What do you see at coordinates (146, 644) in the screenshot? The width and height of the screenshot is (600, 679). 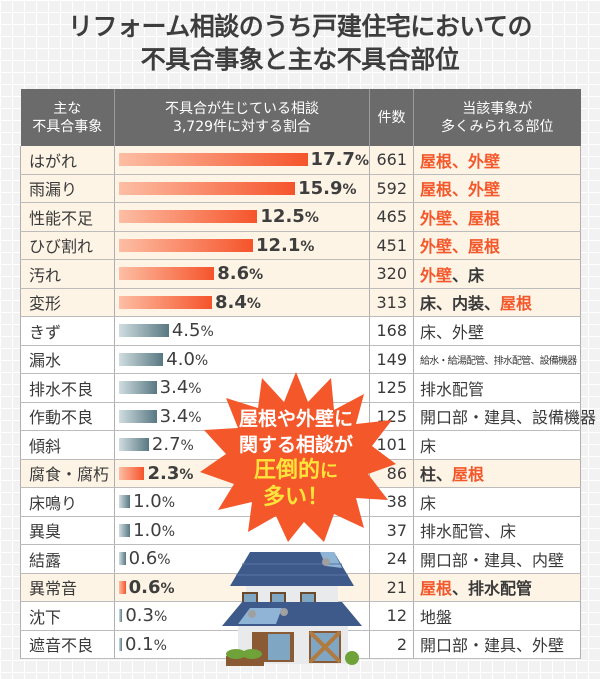 I see `ratio-value: 0.1%` at bounding box center [146, 644].